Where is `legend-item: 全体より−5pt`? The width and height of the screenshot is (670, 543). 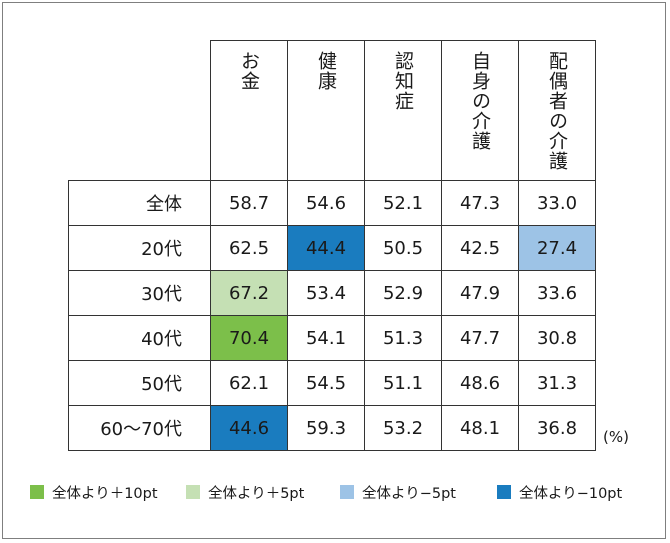 legend-item: 全体より−5pt is located at coordinates (398, 492).